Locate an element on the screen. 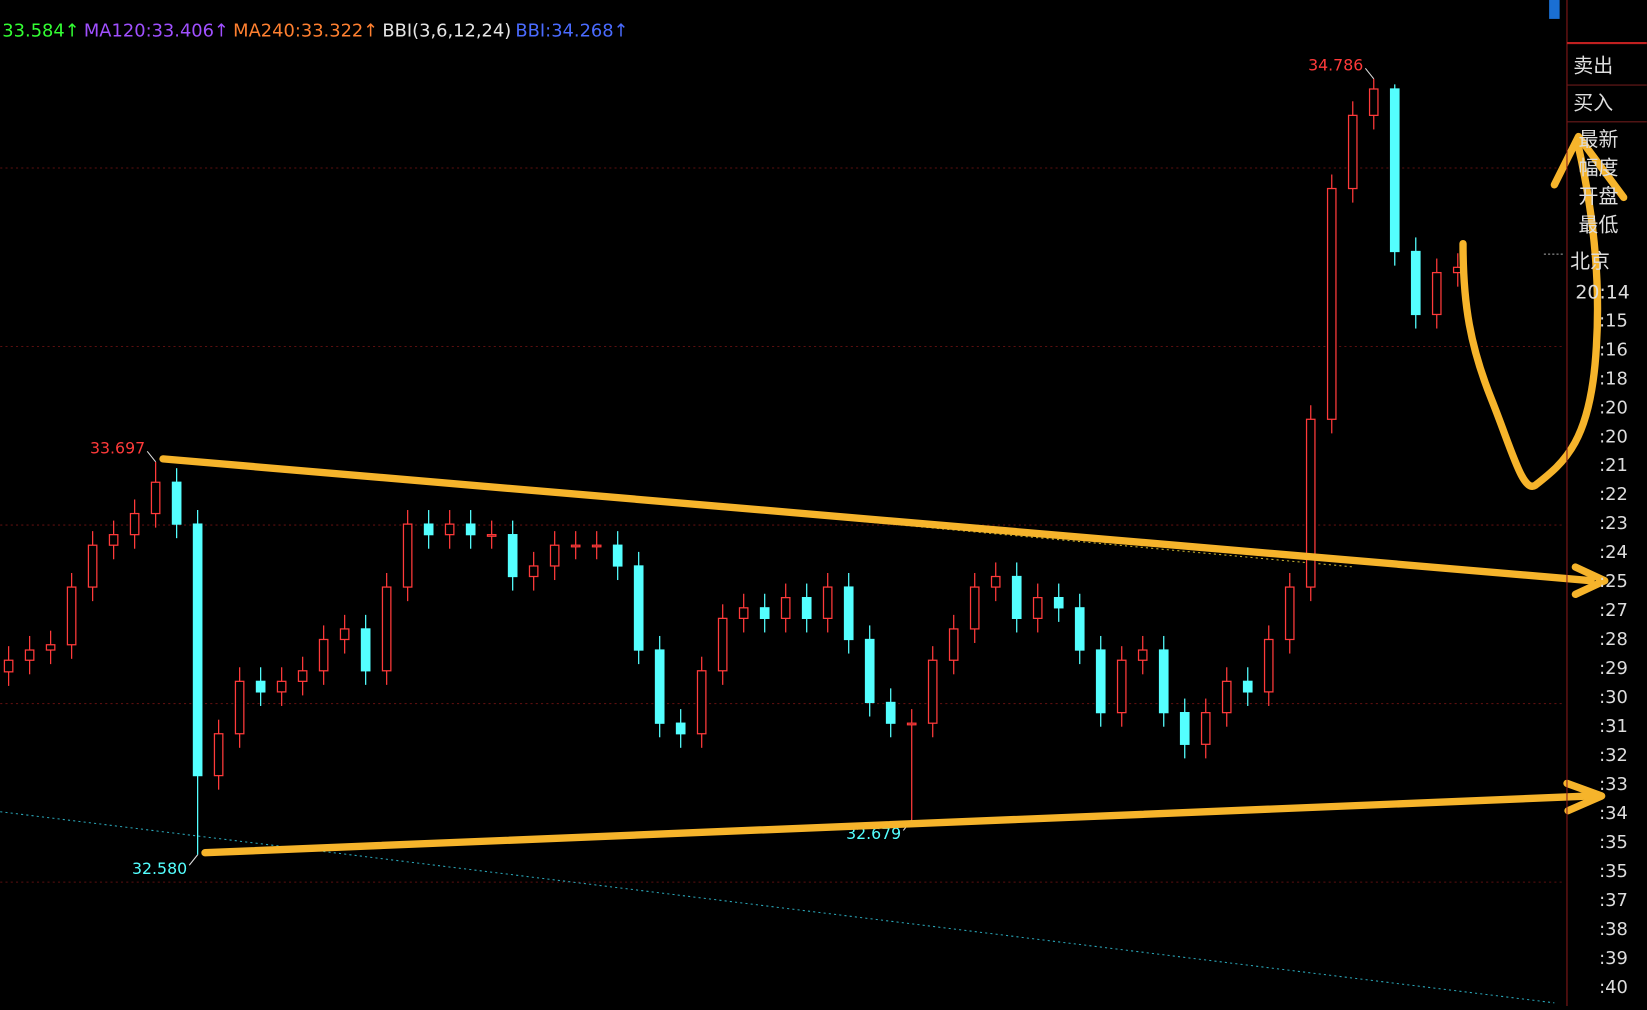 Image resolution: width=1647 pixels, height=1010 pixels. panel-minute: :23 is located at coordinates (1613, 523).